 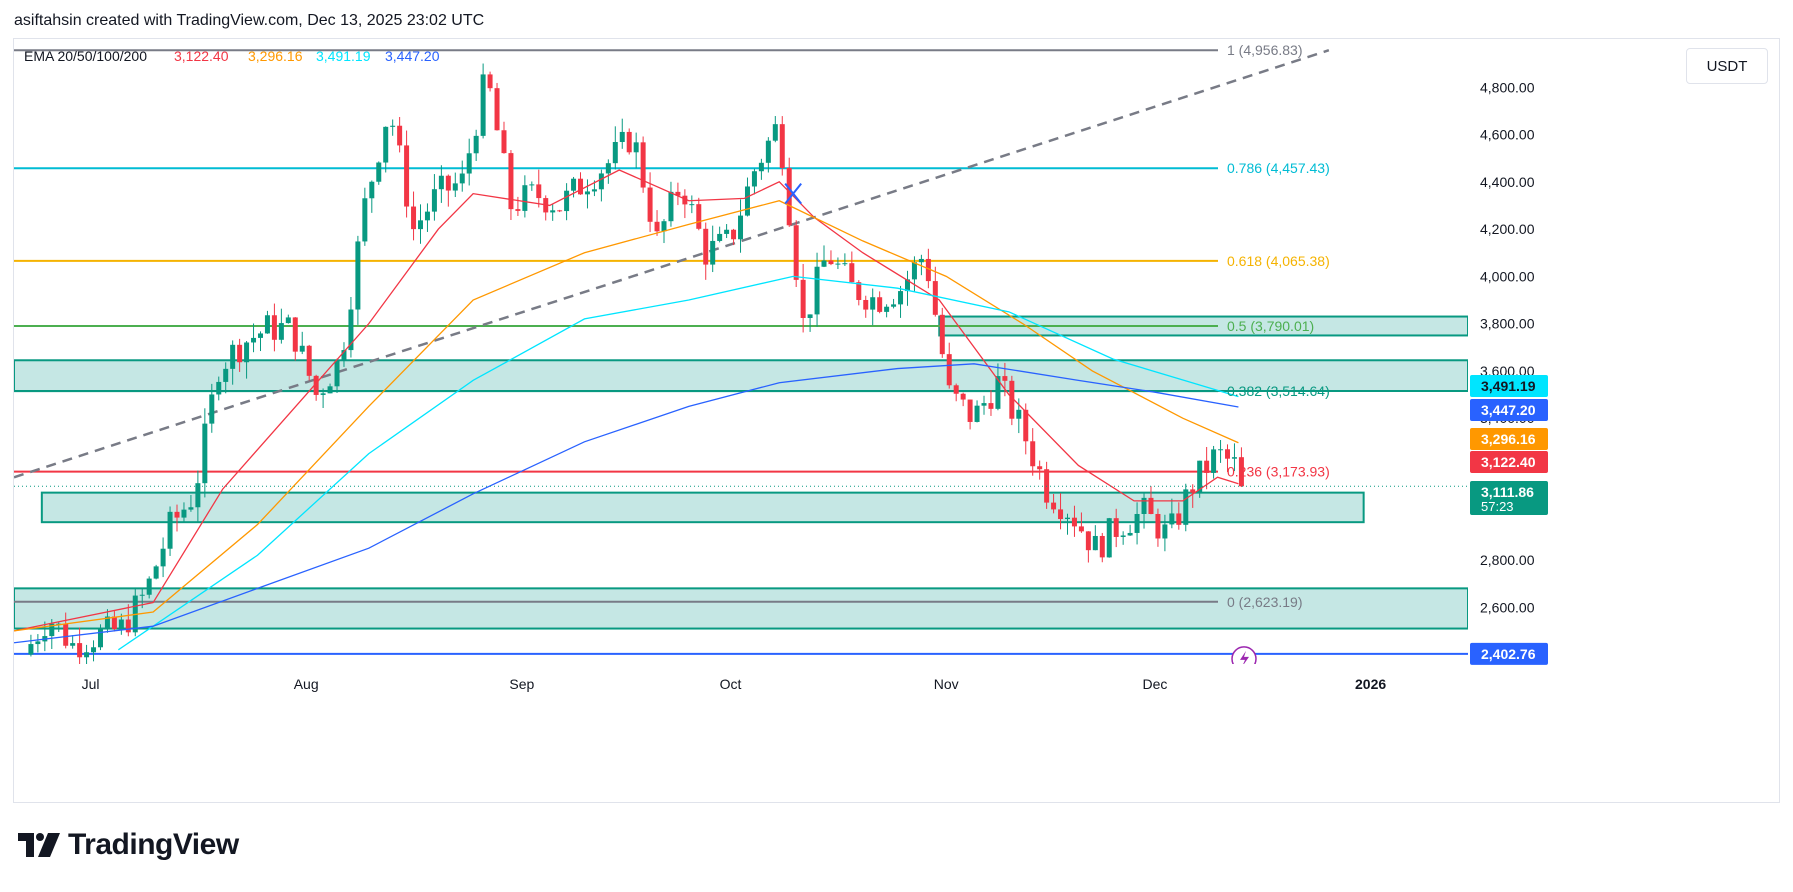 What do you see at coordinates (1507, 371) in the screenshot?
I see `y-tick-label: 3,600.00` at bounding box center [1507, 371].